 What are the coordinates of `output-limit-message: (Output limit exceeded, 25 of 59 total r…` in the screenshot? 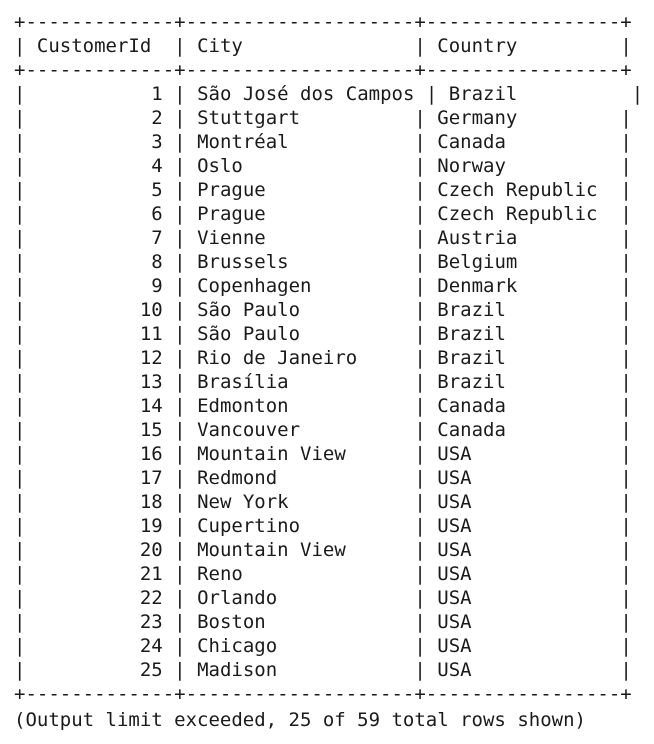 It's located at (300, 720).